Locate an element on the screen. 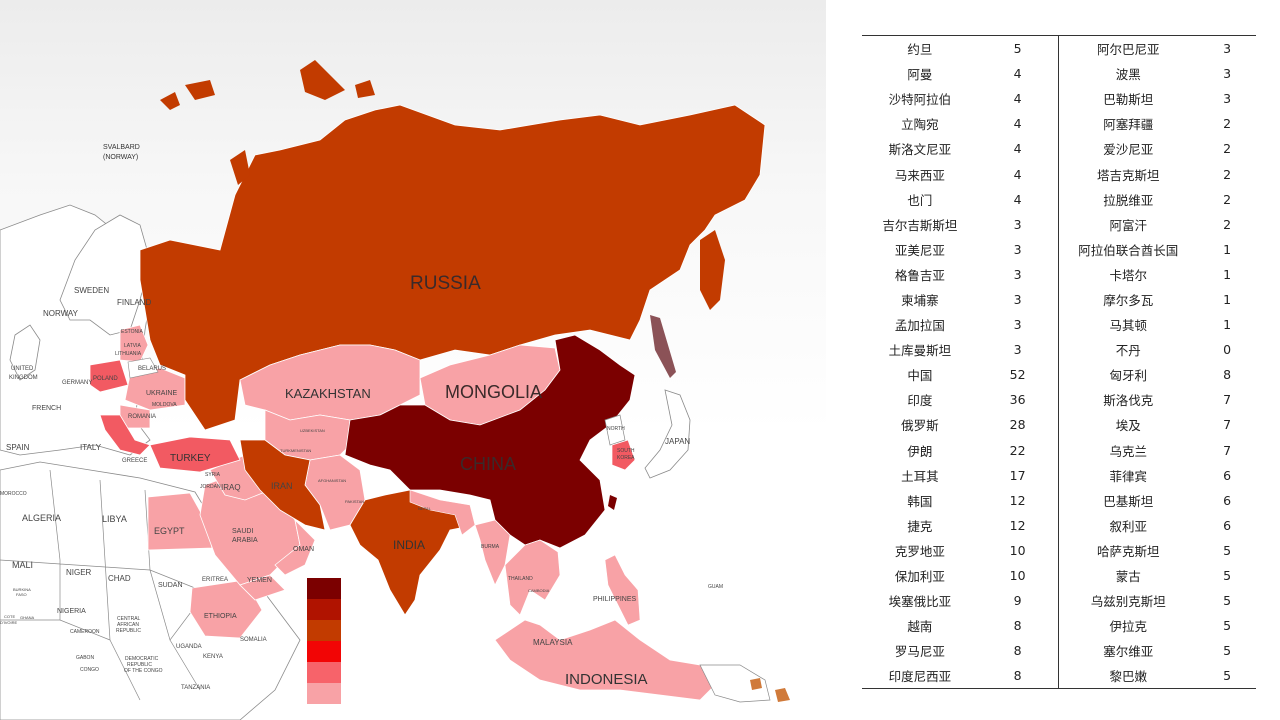  label-south-korea: SOUTH is located at coordinates (626, 451).